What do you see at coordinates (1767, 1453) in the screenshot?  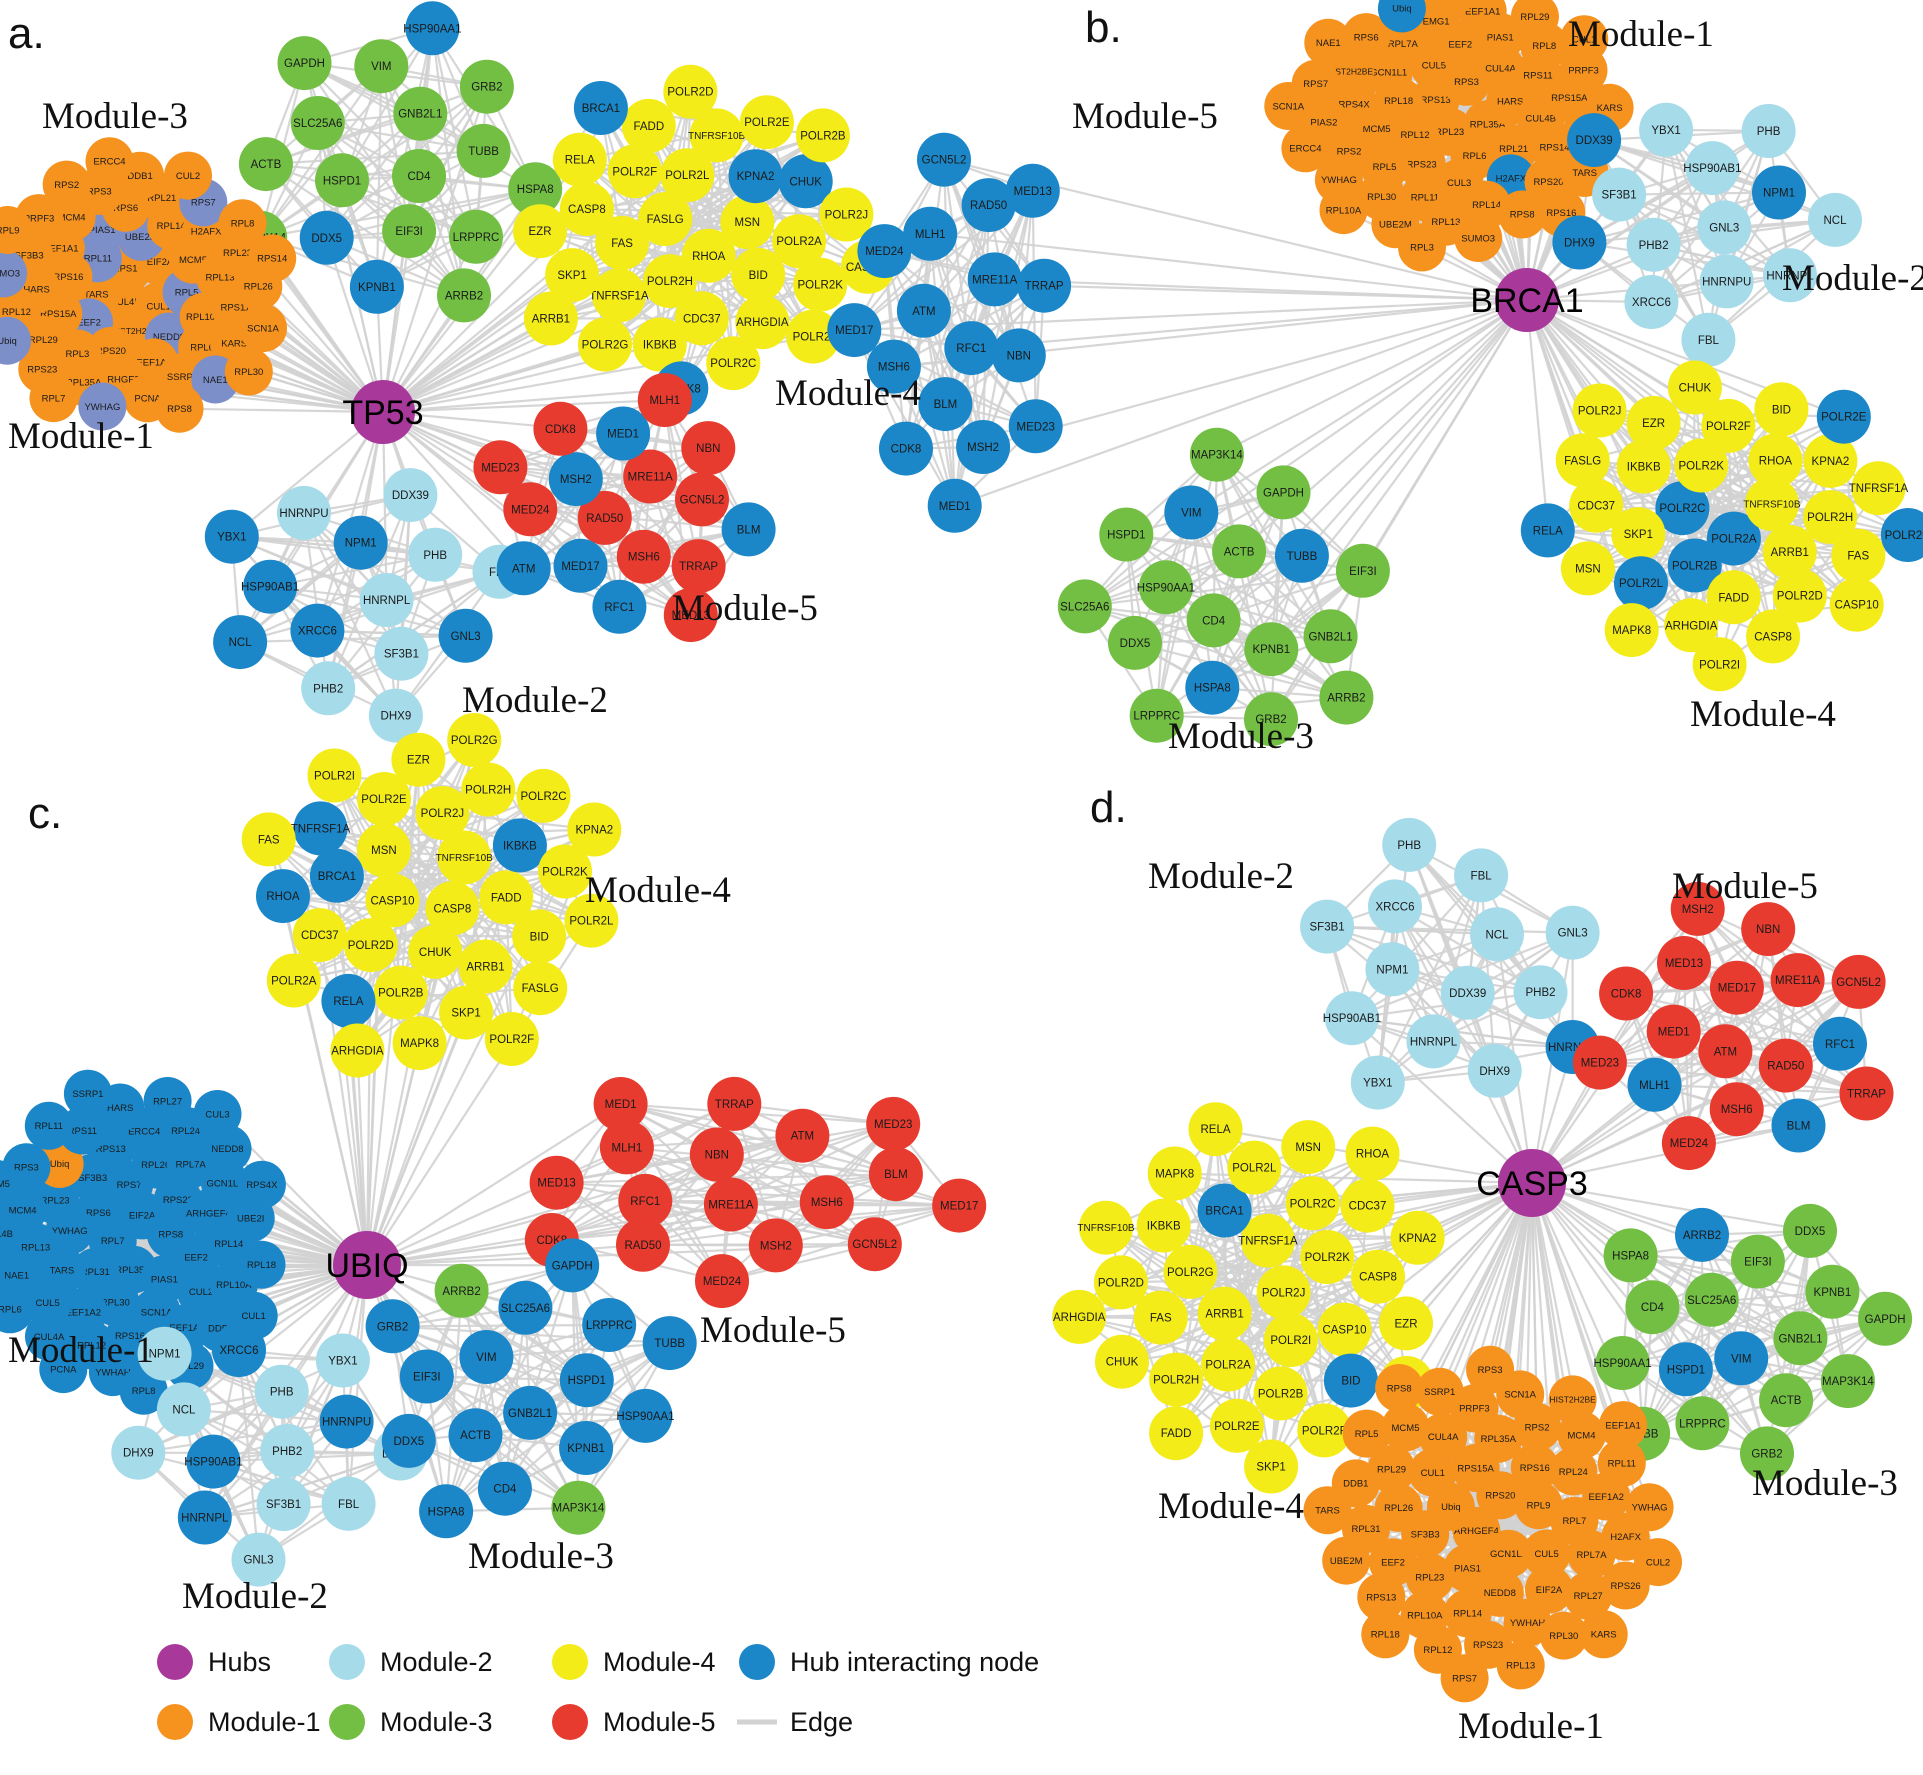 I see `network-node: GRB2` at bounding box center [1767, 1453].